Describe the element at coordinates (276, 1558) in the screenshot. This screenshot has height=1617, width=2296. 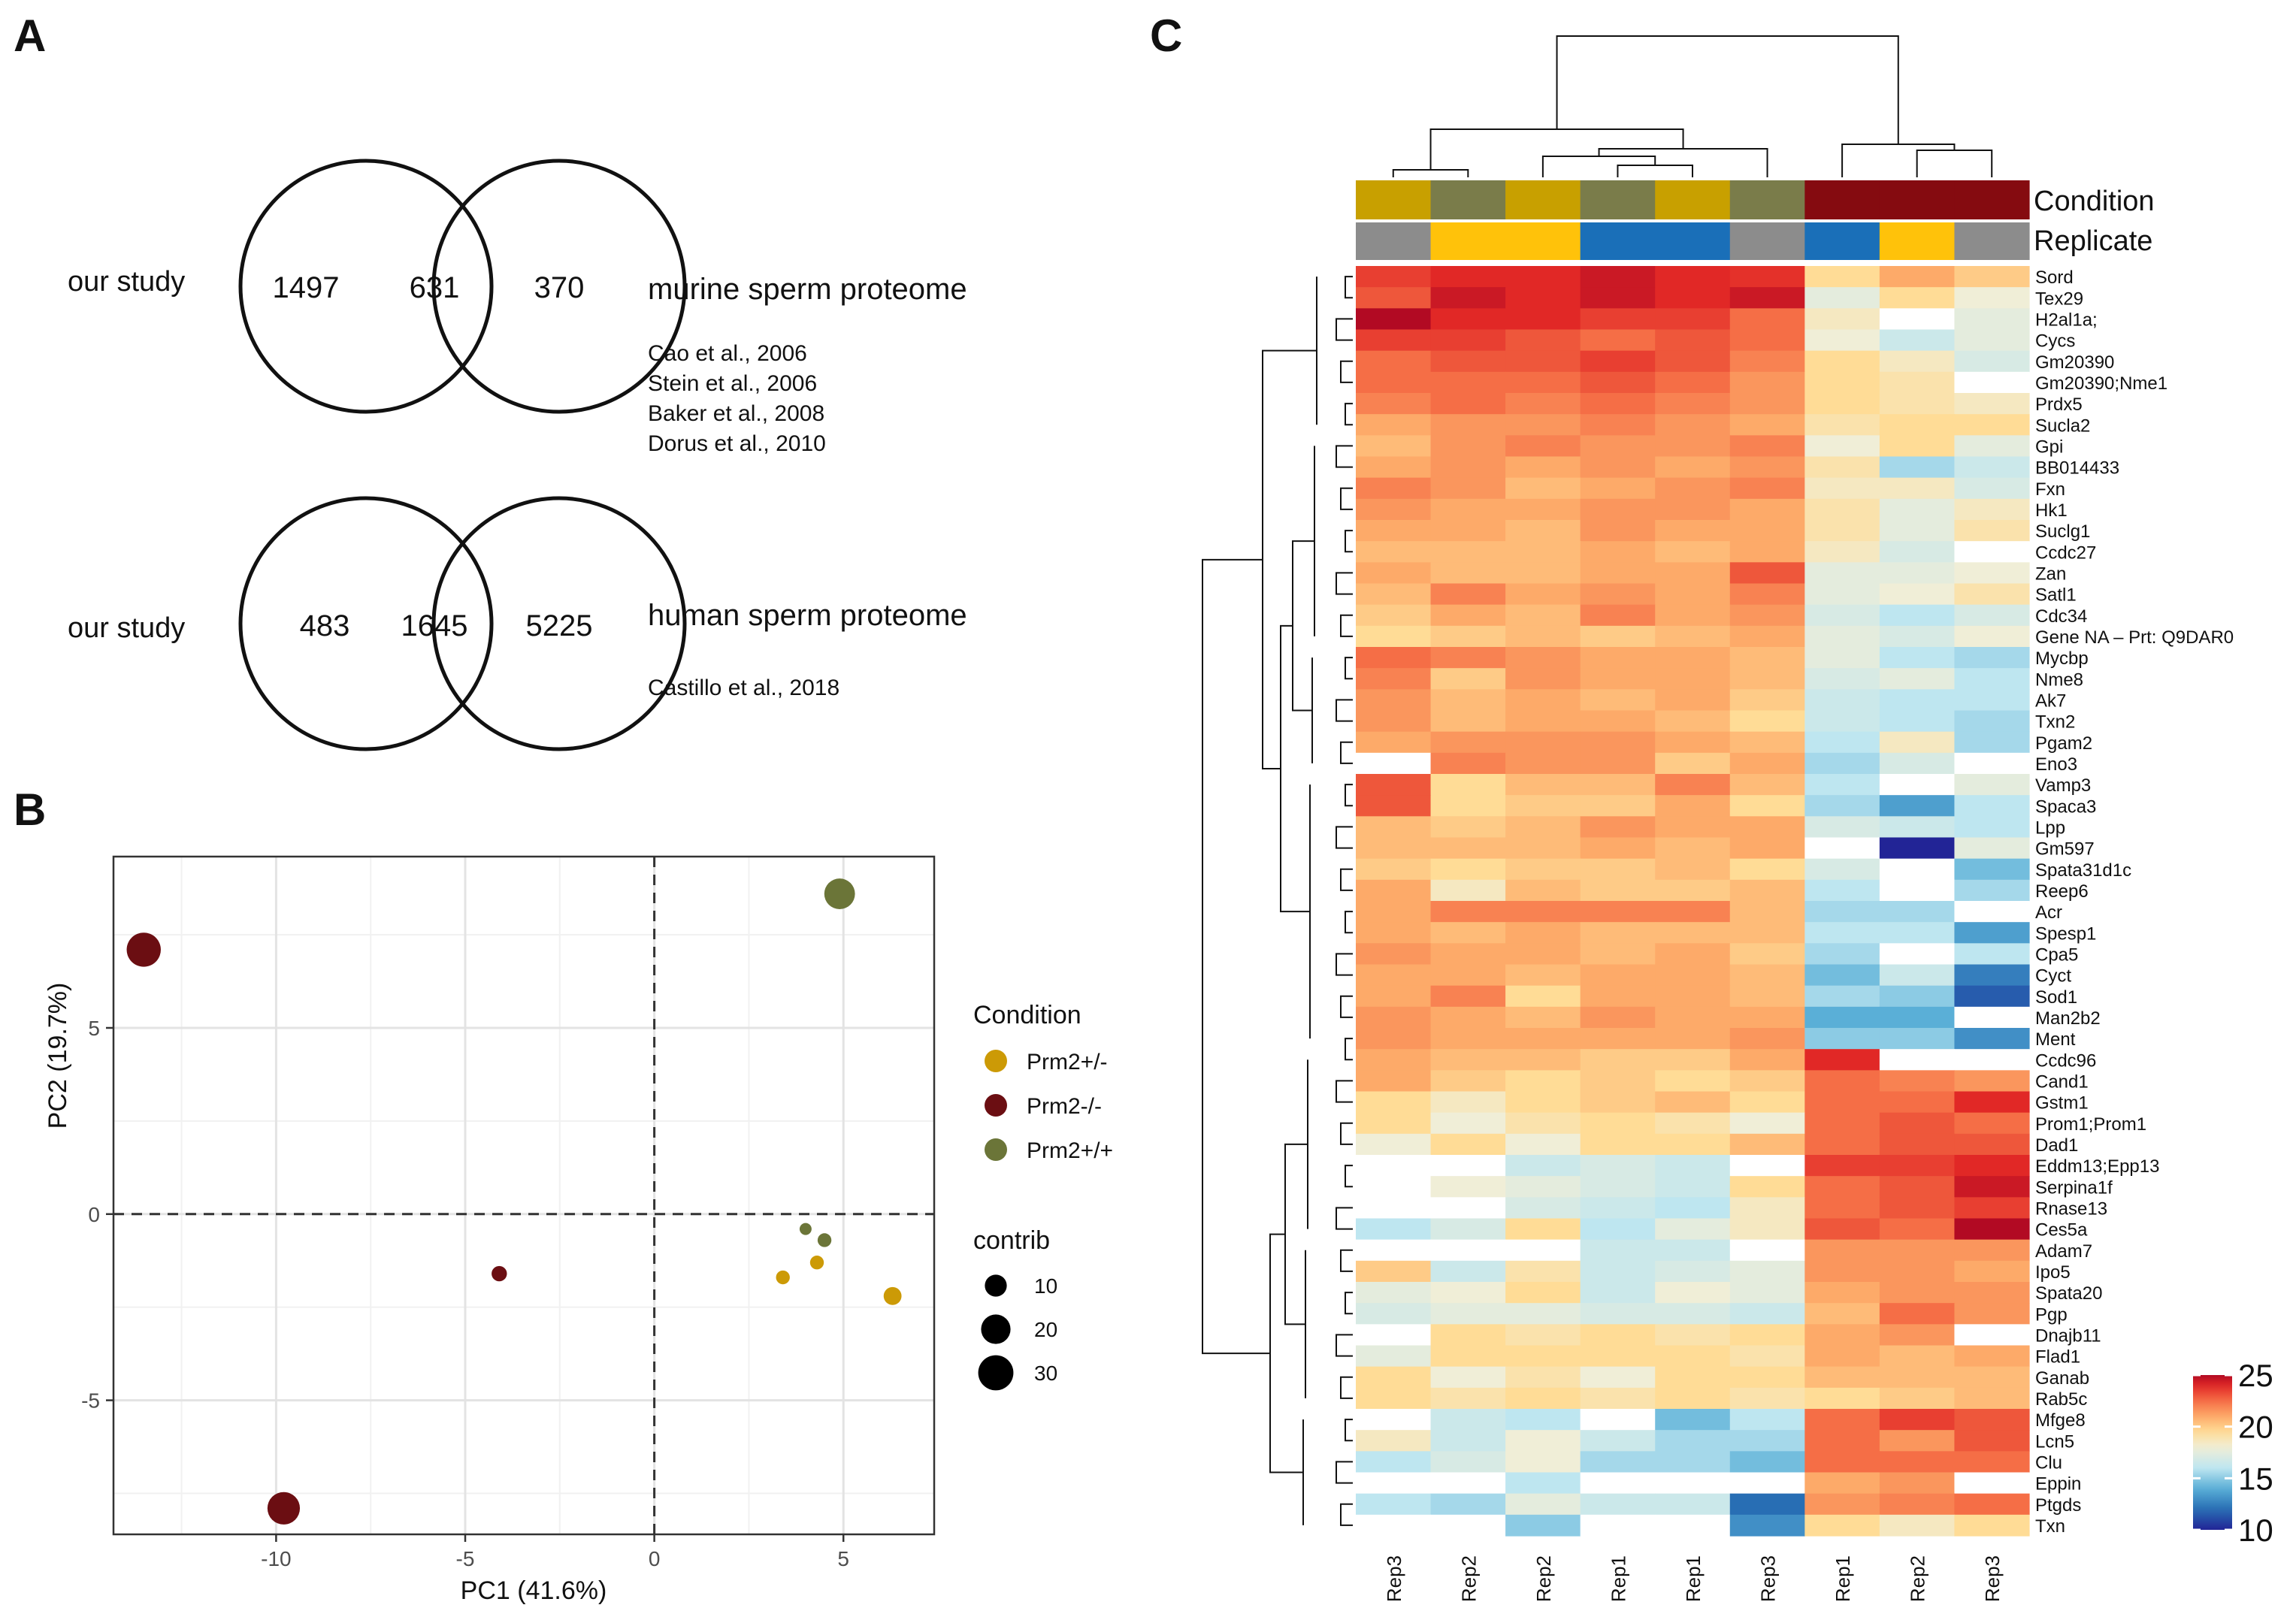
I see `x-tick-label: -10` at that location.